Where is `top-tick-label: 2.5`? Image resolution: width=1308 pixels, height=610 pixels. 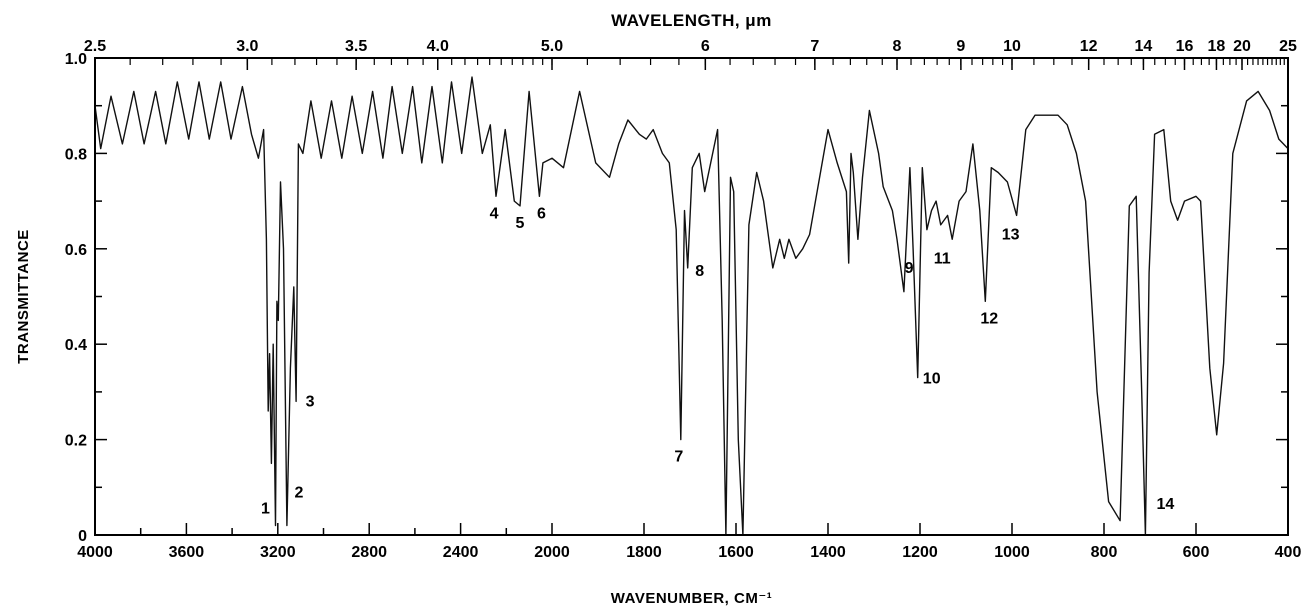 top-tick-label: 2.5 is located at coordinates (95, 46).